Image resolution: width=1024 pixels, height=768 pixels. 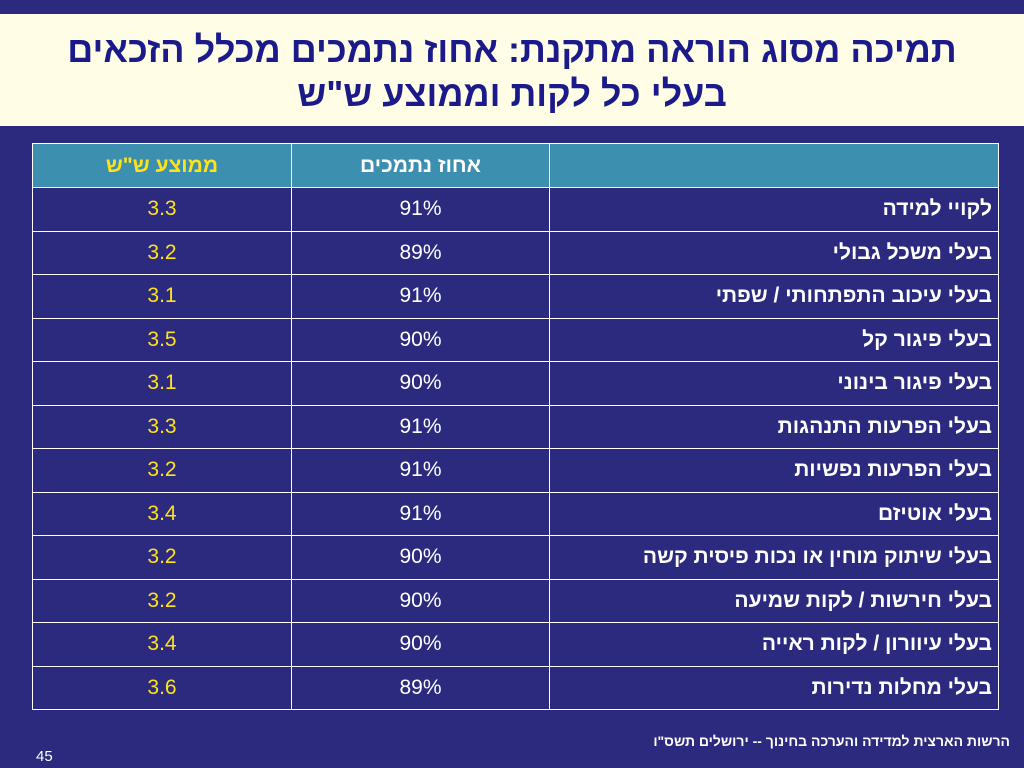 I want to click on row-label: לקויי למידה, so click(x=774, y=209).